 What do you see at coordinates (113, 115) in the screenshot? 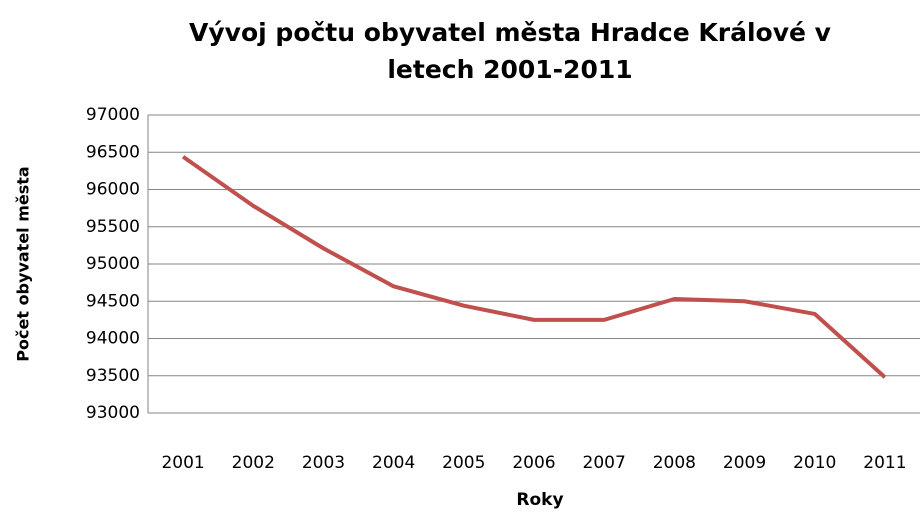
I see `y-tick-label: 97000` at bounding box center [113, 115].